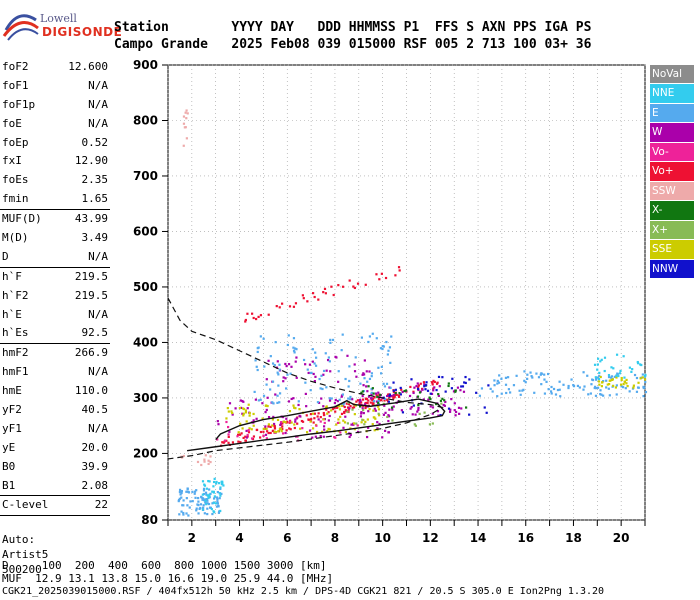  I want to click on param-key: h`F2, so click(15, 295).